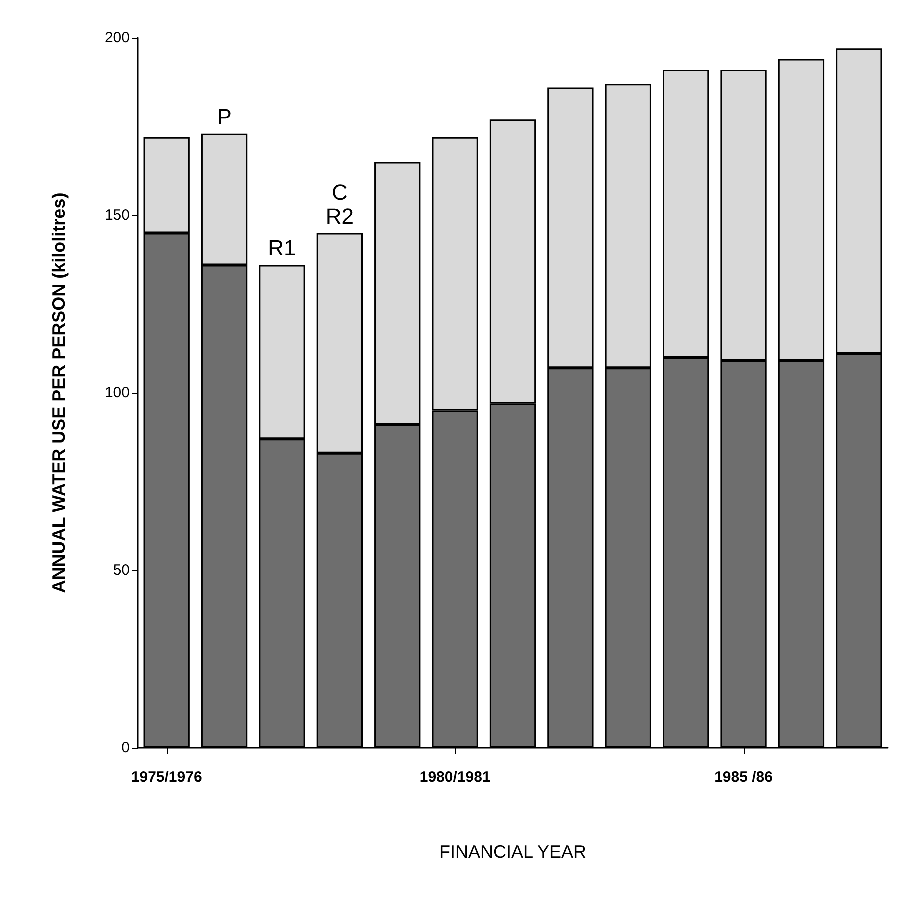 The width and height of the screenshot is (918, 906). Describe the element at coordinates (117, 393) in the screenshot. I see `y-tick-label: 100` at that location.